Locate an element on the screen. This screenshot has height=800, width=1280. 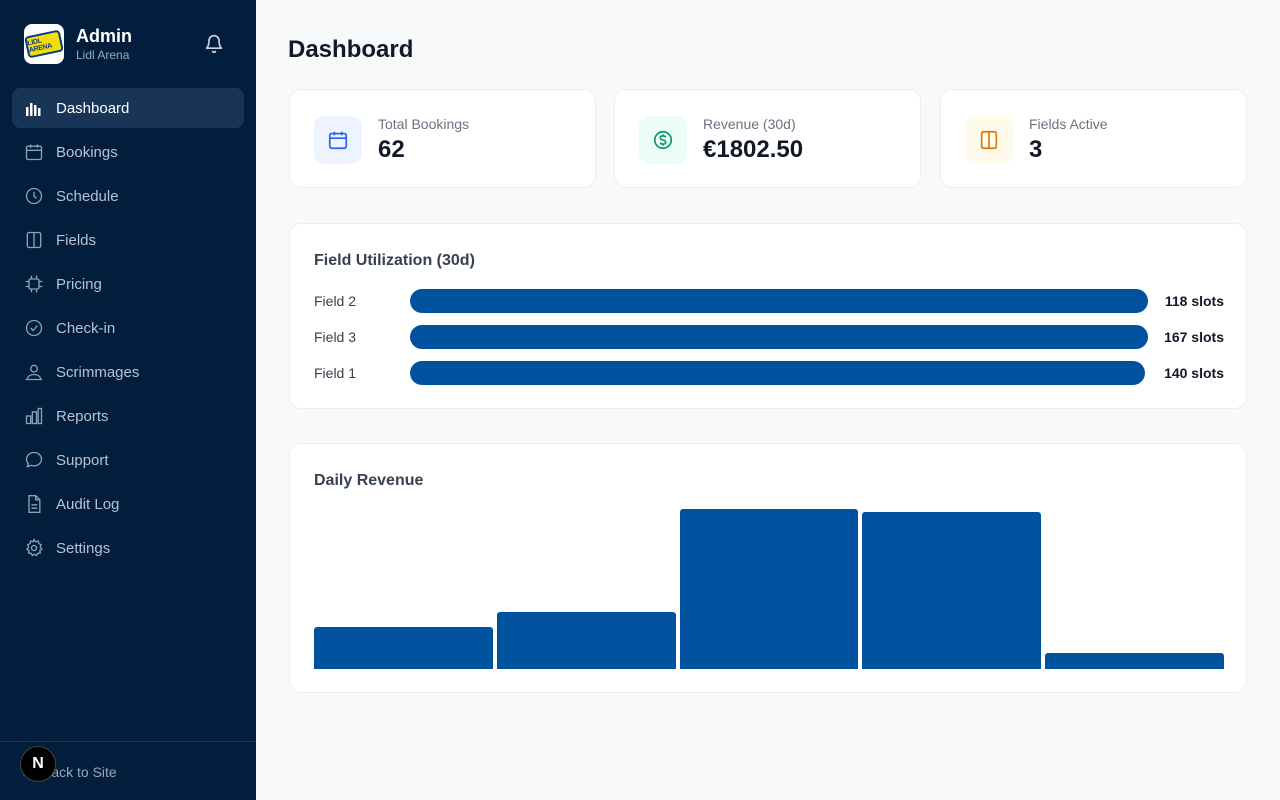
sidebar-item-label: Schedule is located at coordinates (87, 196).